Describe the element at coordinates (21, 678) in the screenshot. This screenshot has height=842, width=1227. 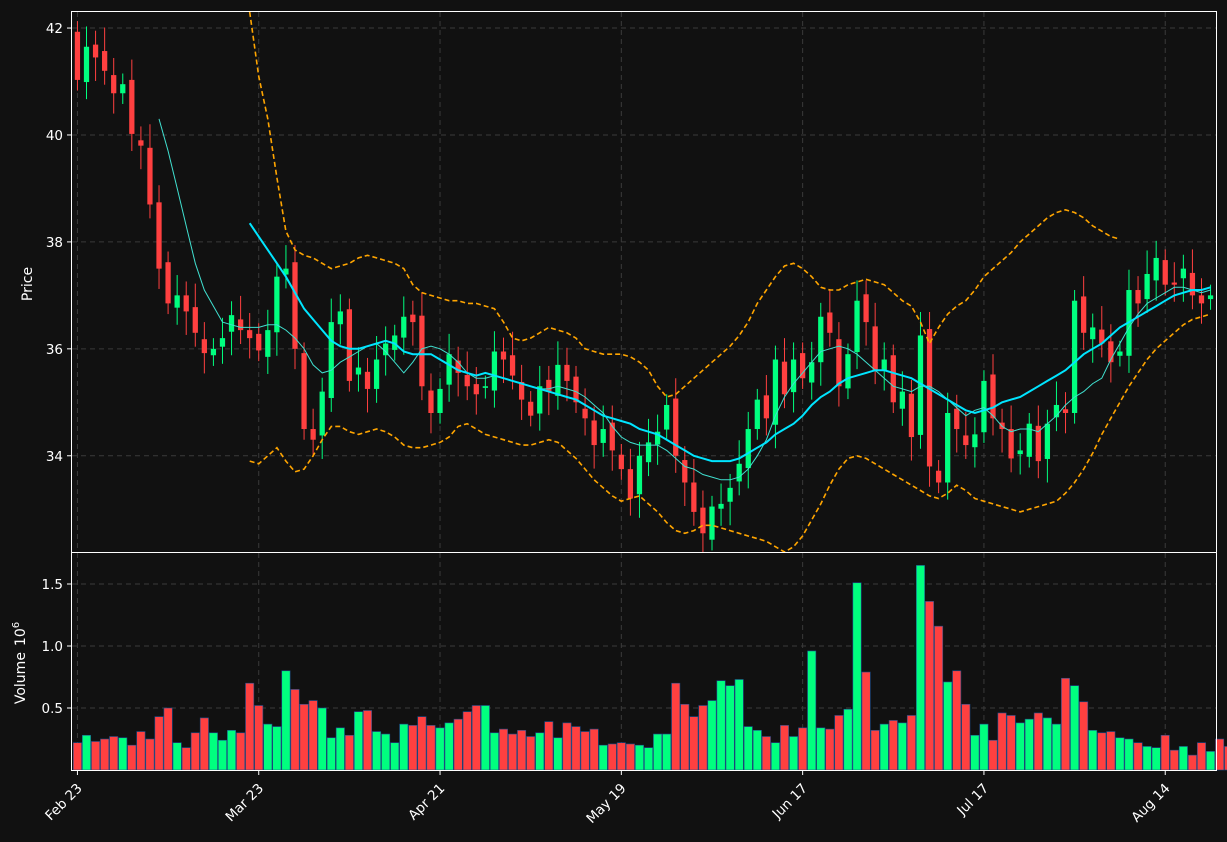
I see `volume-axis-label-text: Volume` at that location.